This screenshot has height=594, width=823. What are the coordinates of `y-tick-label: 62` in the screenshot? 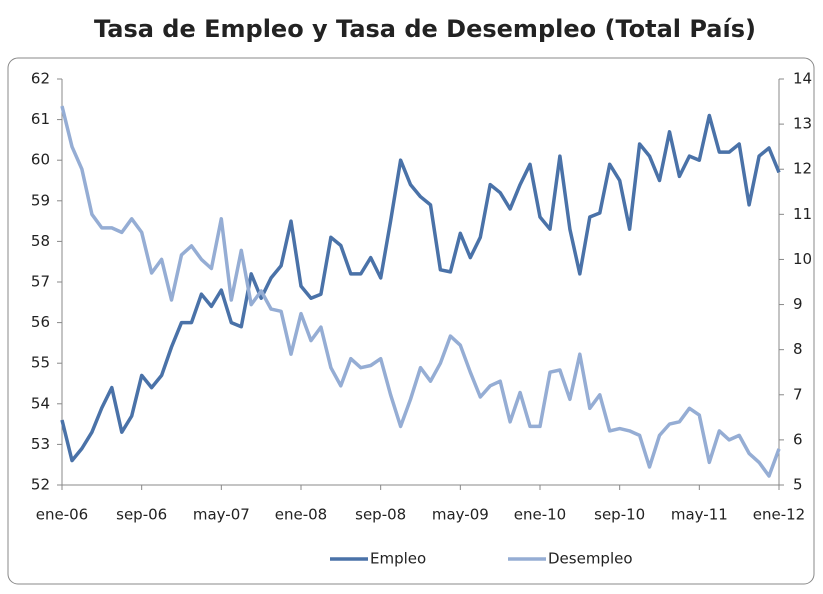 It's located at (40, 79).